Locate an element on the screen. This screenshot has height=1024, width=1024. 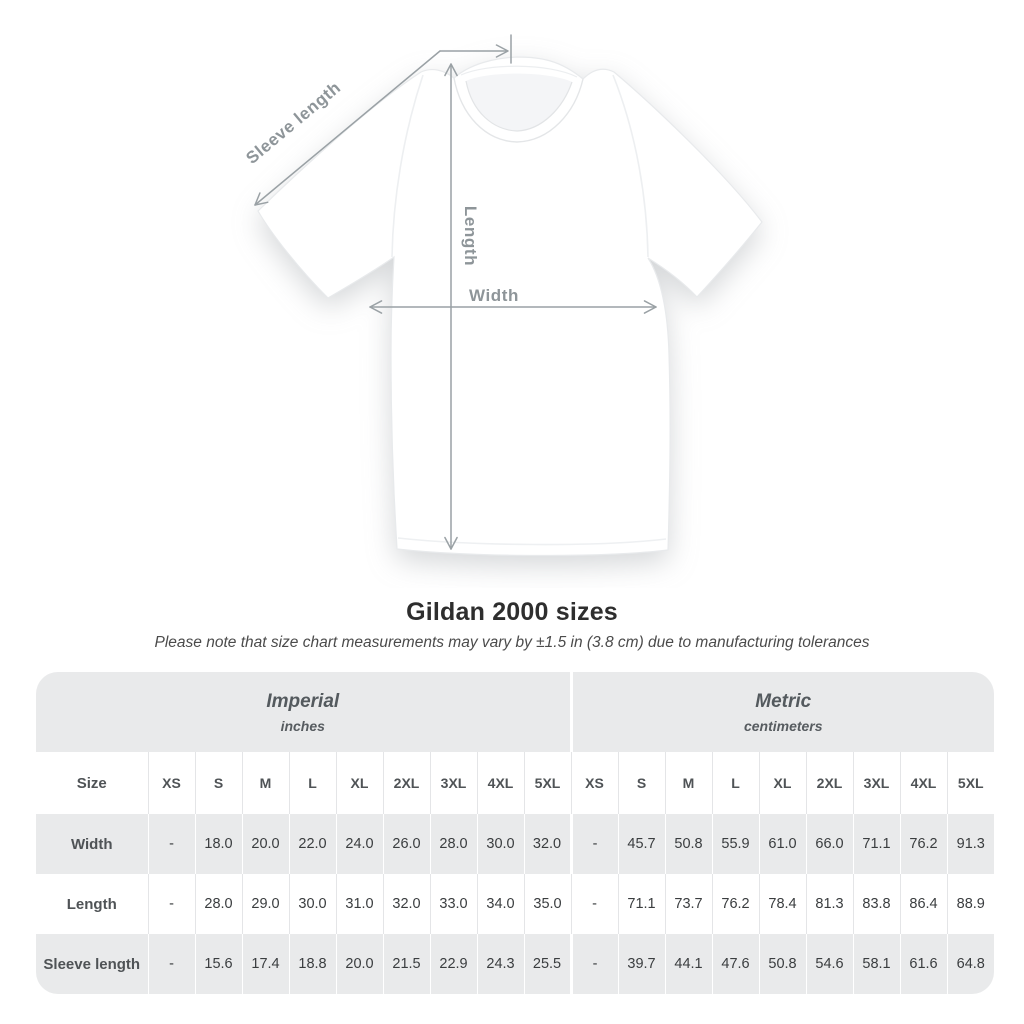
value-cell: 61.0 is located at coordinates (782, 844).